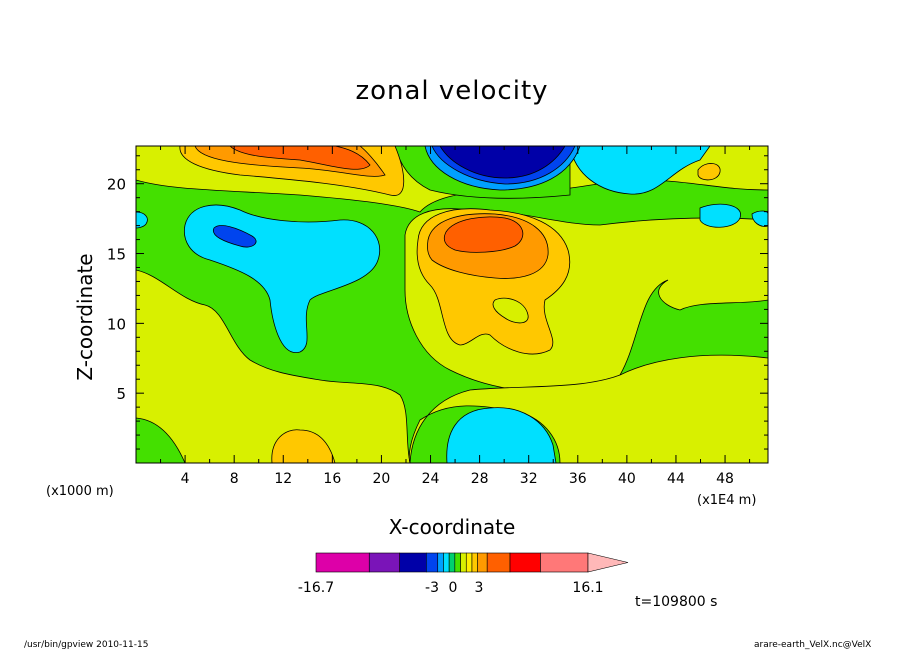  I want to click on contour-band-yellow-hole, so click(510, 310).